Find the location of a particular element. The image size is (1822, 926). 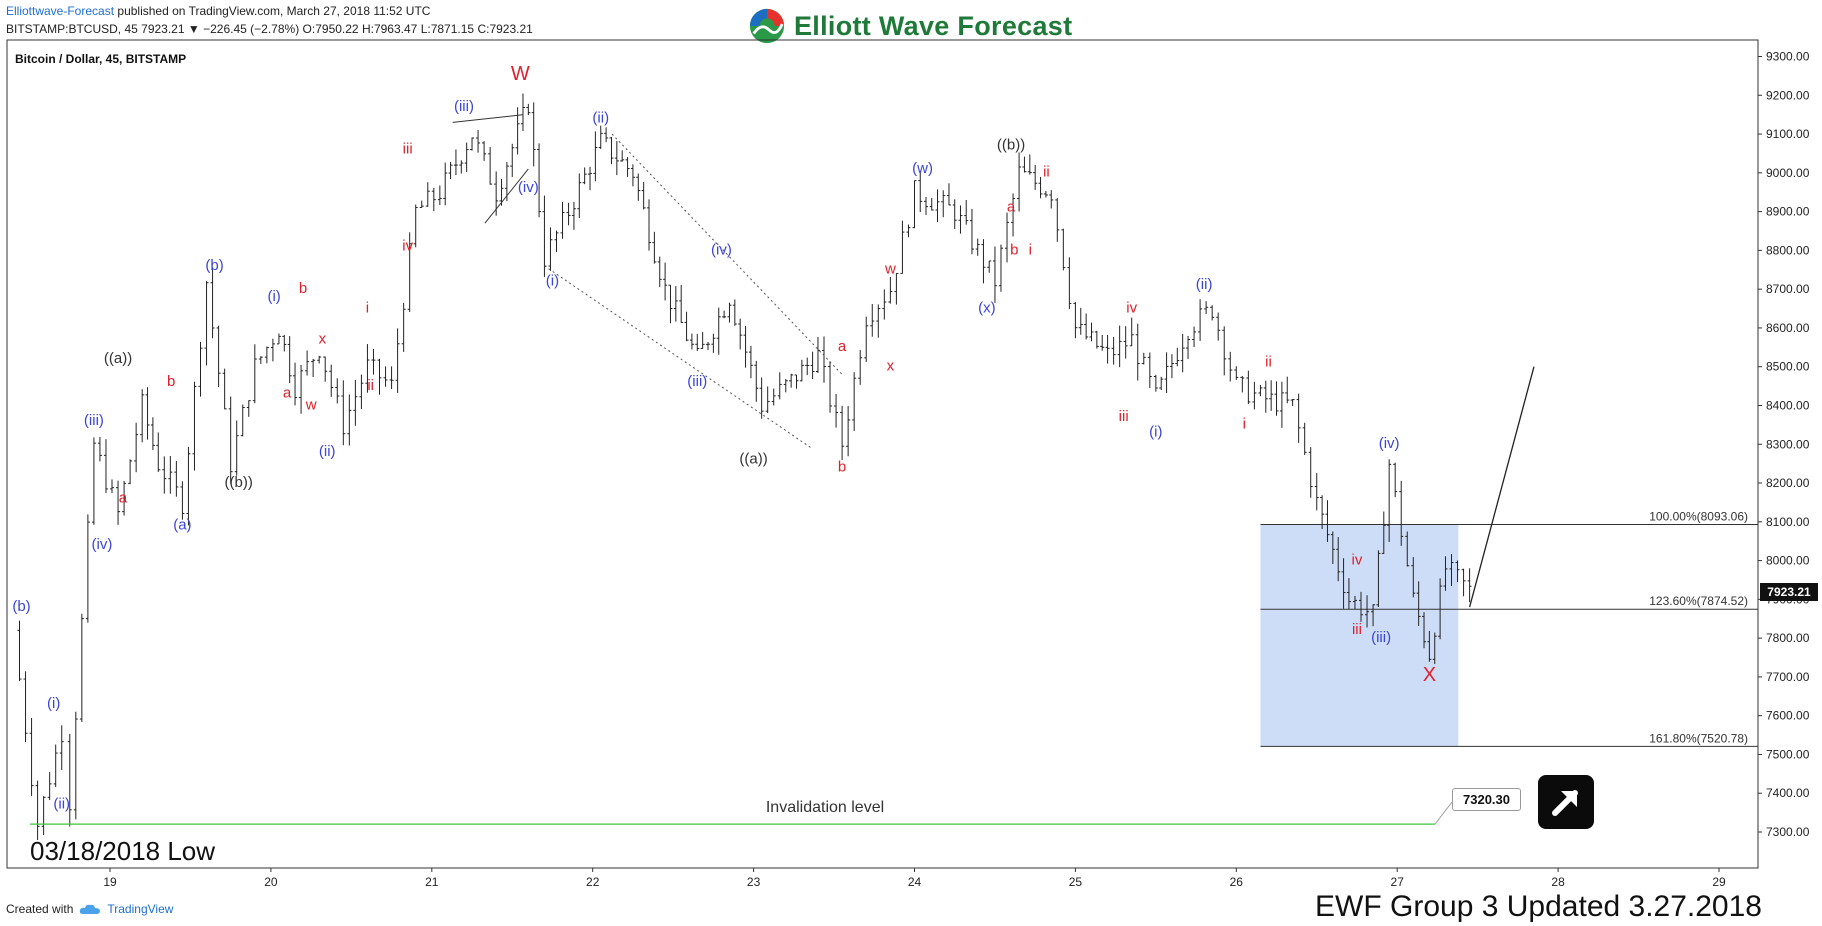

x-tick-label: 28 is located at coordinates (1558, 882).